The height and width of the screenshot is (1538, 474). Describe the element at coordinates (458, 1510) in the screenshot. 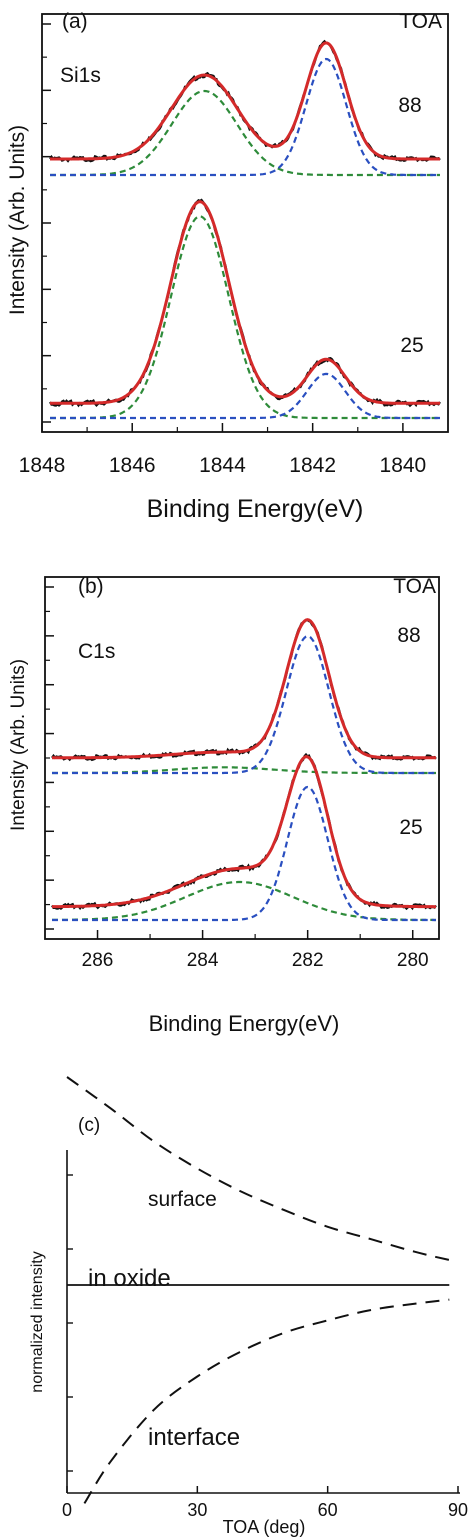

I see `x-tick-label: 90` at that location.